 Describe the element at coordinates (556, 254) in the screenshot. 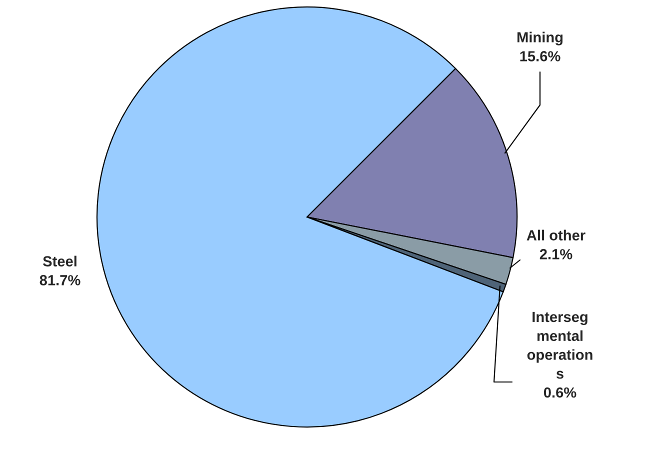

I see `data-label: 2.1%` at that location.